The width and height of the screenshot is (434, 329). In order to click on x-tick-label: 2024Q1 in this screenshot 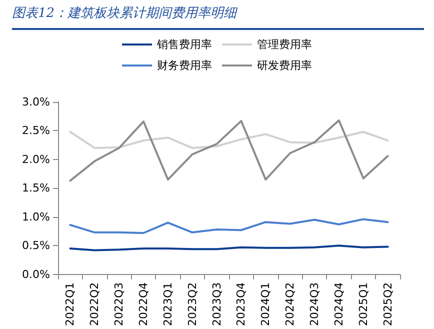, I will do `click(265, 304)`.